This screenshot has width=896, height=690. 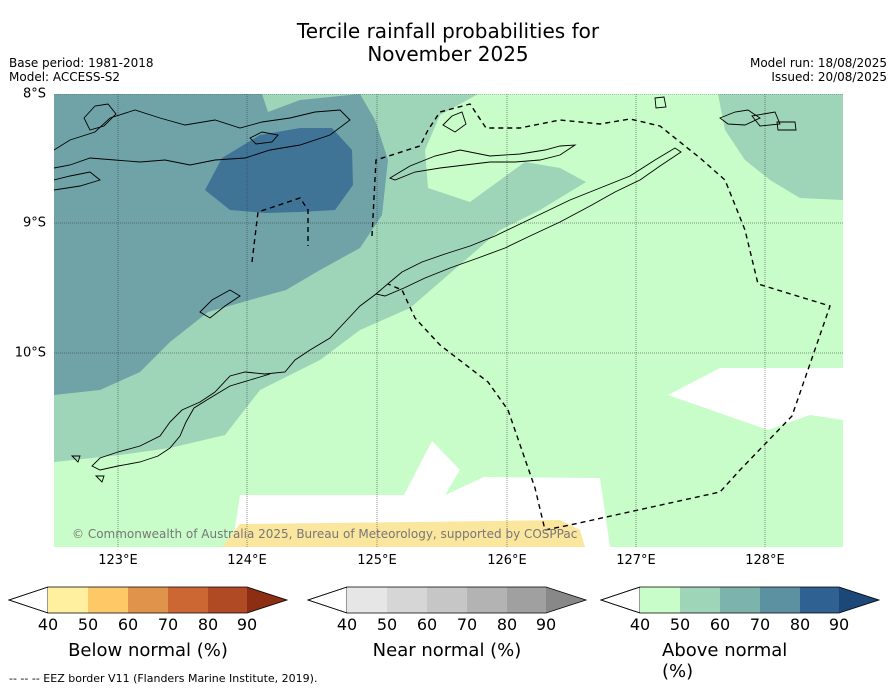 What do you see at coordinates (760, 624) in the screenshot?
I see `colorbar-above-tick: 70` at bounding box center [760, 624].